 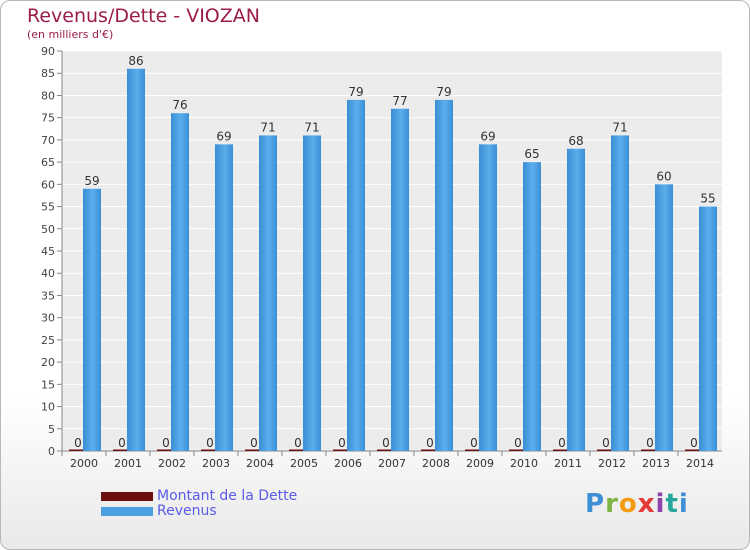 I want to click on x-tick-label: 2008, so click(x=436, y=463).